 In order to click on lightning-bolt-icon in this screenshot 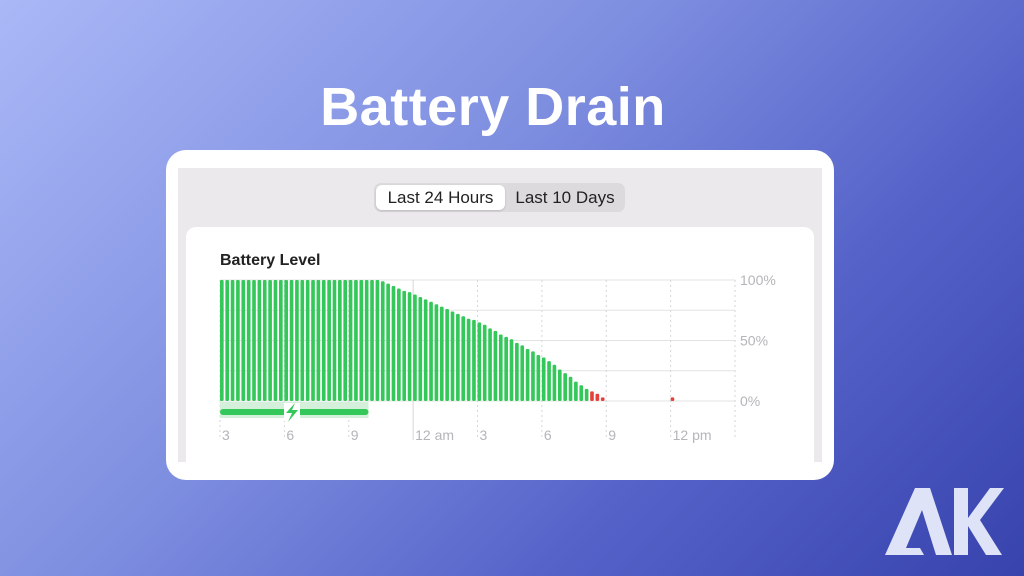, I will do `click(292, 412)`.